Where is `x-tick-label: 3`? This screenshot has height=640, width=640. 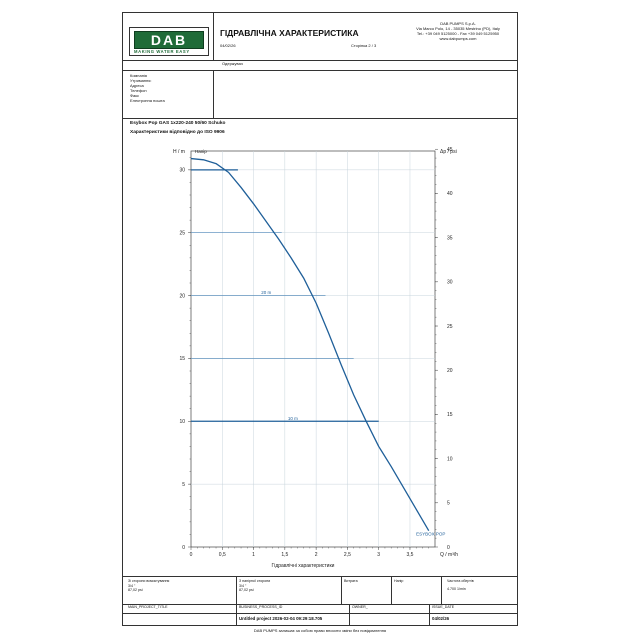
x-tick-label: 3 is located at coordinates (378, 555).